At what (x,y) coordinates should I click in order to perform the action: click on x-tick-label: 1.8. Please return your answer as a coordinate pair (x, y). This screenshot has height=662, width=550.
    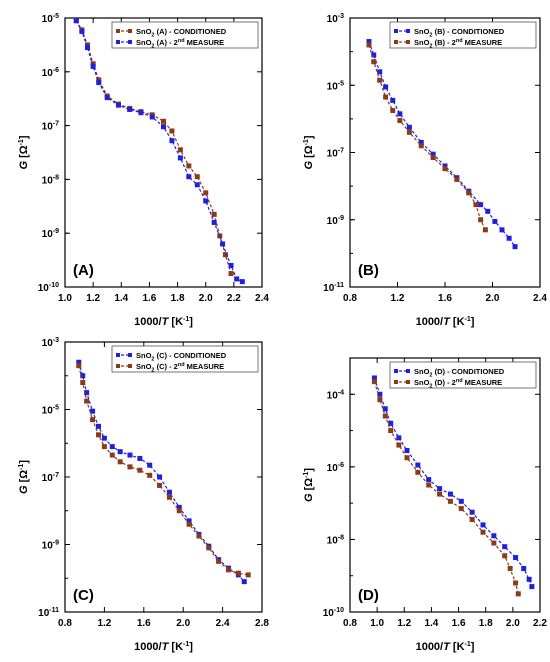
    Looking at the image, I should click on (486, 623).